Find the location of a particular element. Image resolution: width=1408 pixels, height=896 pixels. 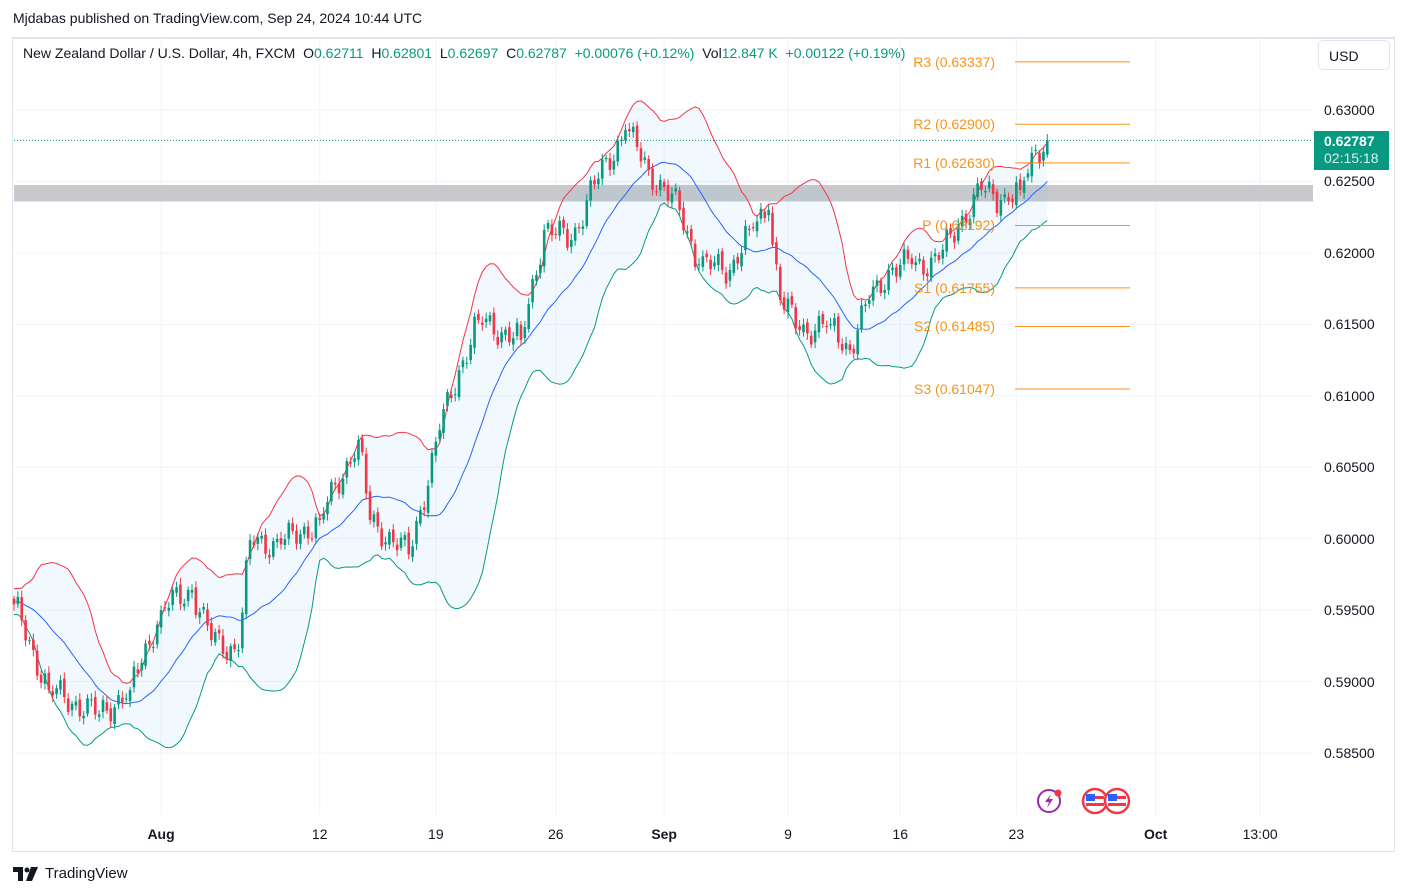

pivot-name: P is located at coordinates (927, 225).